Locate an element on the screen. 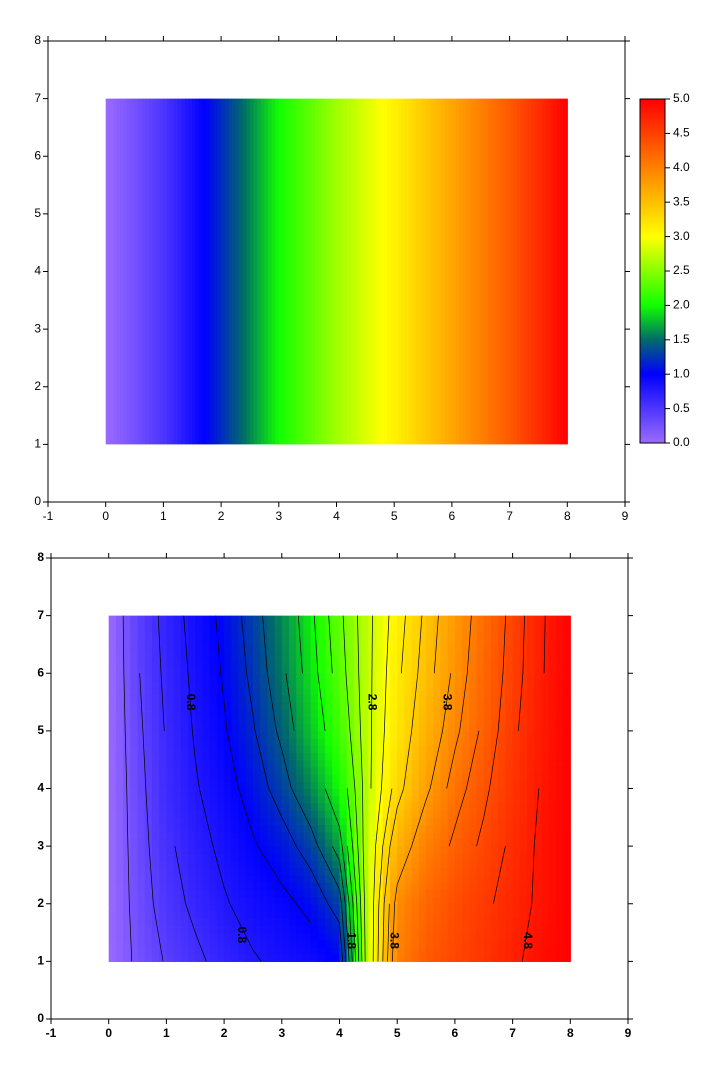 This screenshot has height=1080, width=720. x-tick-label: -1 is located at coordinates (48, 516).